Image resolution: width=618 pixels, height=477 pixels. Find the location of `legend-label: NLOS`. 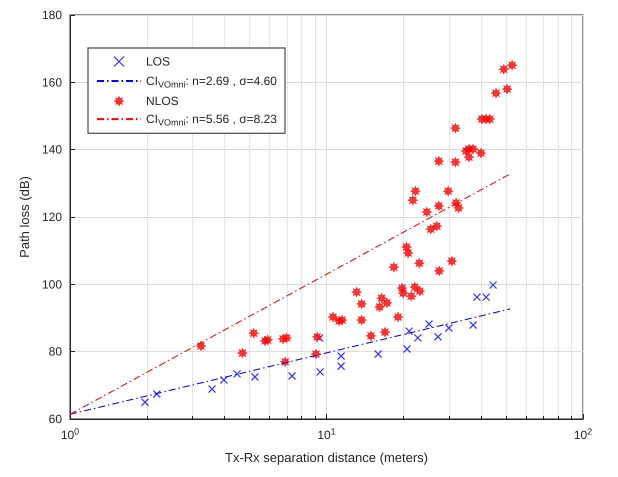

legend-label: NLOS is located at coordinates (162, 101).